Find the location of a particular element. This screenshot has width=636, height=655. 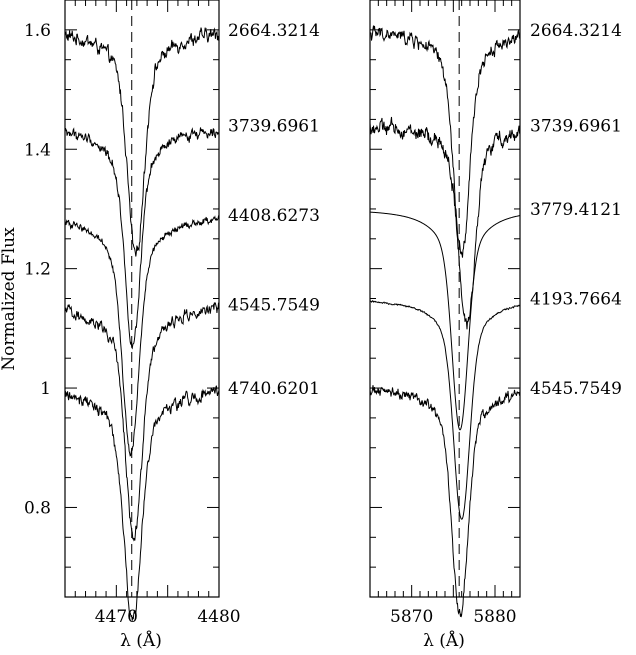

epoch-label: 3779.4121 is located at coordinates (576, 210).